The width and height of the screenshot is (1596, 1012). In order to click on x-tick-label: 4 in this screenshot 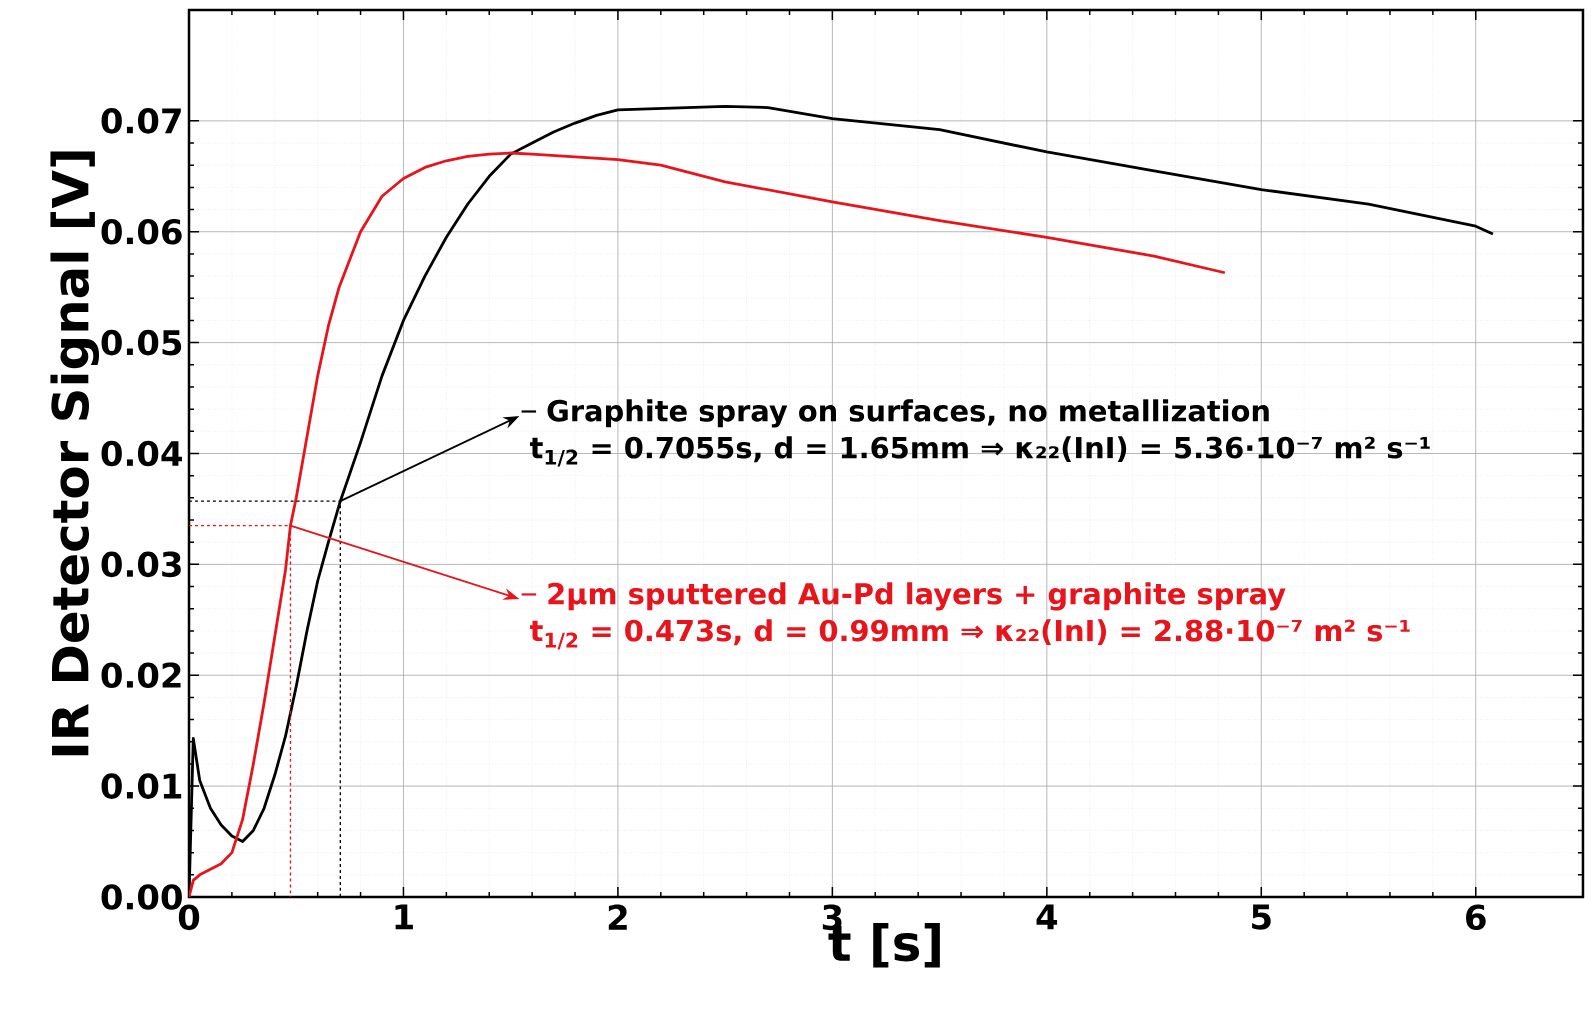, I will do `click(1047, 917)`.